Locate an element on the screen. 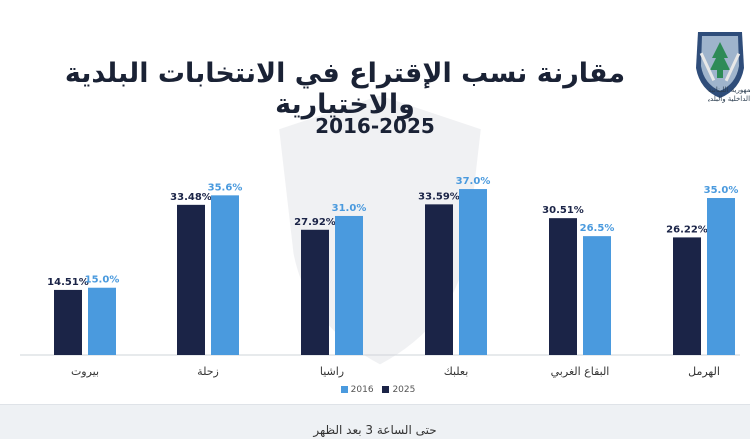 The width and height of the screenshot is (750, 439). data-label-2025-0: 14.51% is located at coordinates (68, 282).